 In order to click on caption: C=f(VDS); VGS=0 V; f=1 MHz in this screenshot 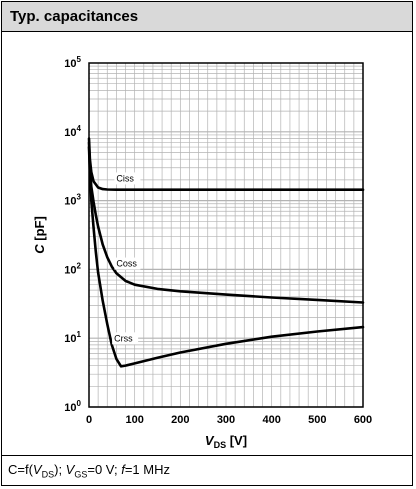, I will do `click(89, 471)`.